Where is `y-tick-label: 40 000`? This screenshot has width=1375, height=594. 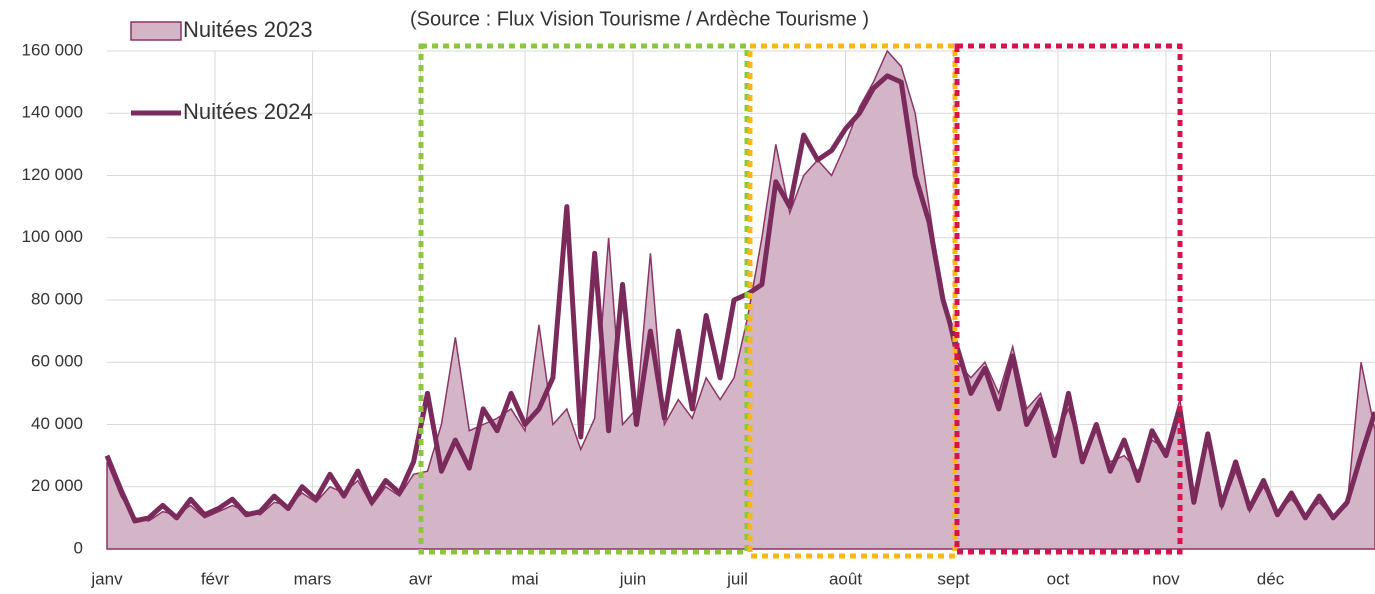
y-tick-label: 40 000 is located at coordinates (57, 423).